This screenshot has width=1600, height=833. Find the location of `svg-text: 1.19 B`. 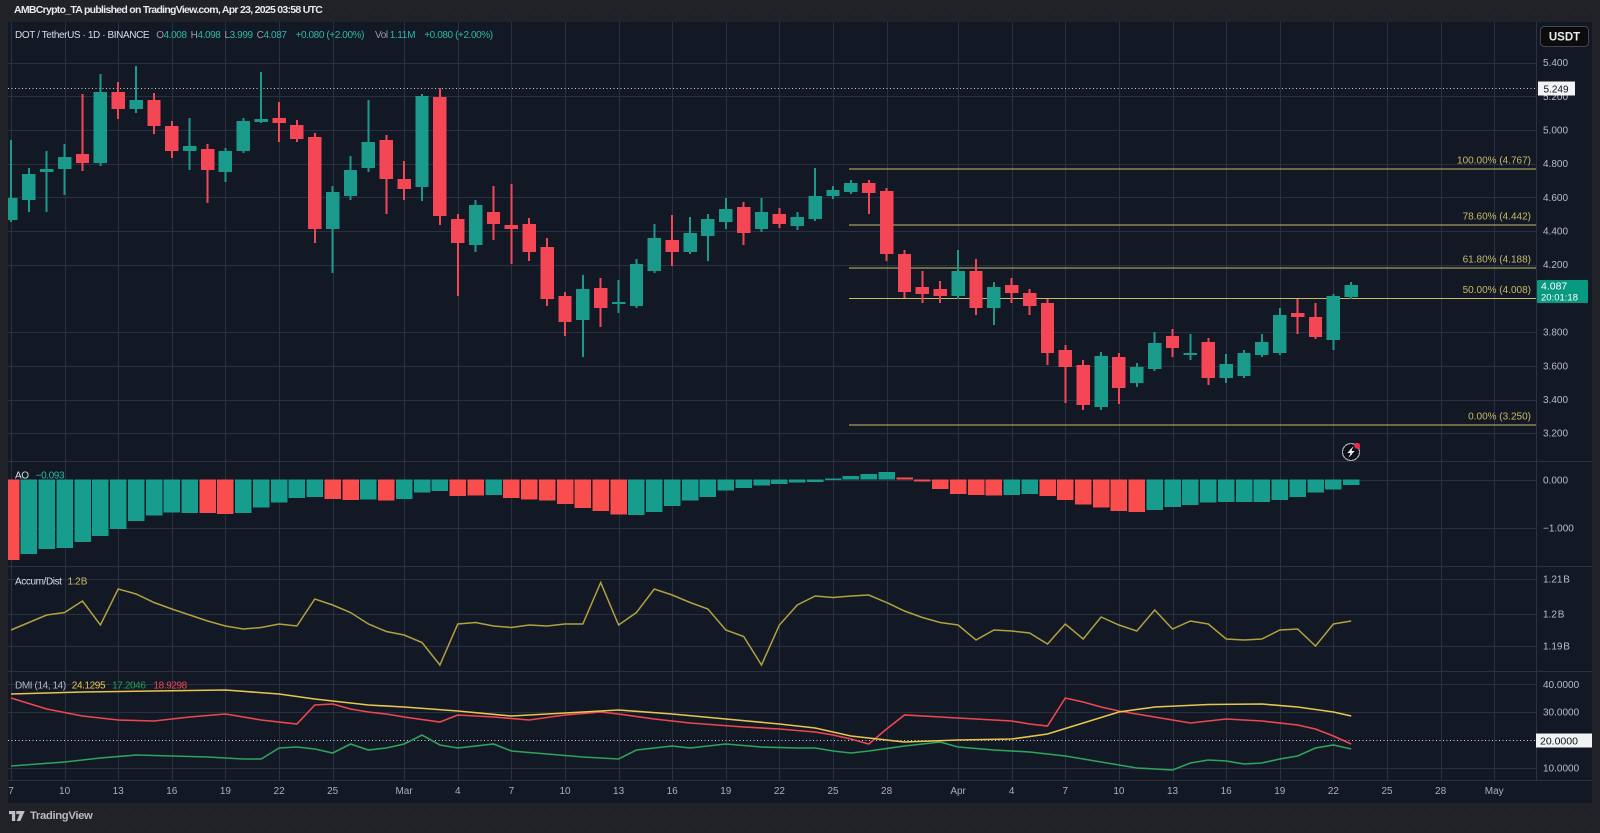

svg-text: 1.19 B is located at coordinates (1556, 647).